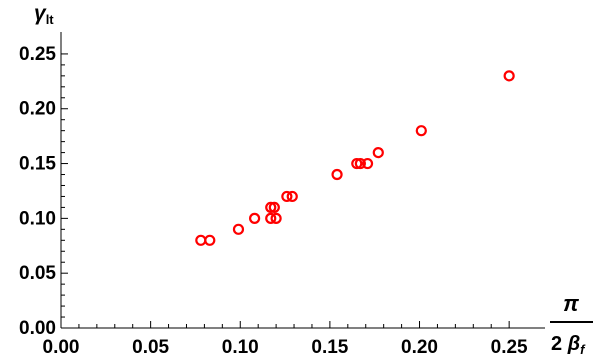 The height and width of the screenshot is (360, 599). Describe the element at coordinates (50, 19) in the screenshot. I see `y-axis-title-subscript: lt` at that location.